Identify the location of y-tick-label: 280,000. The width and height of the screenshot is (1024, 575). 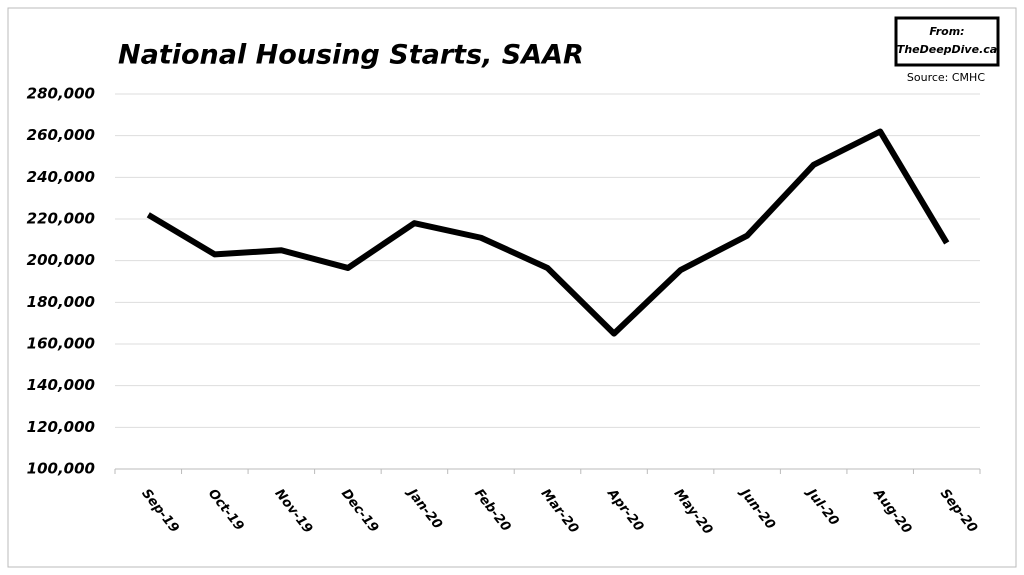
(61, 94).